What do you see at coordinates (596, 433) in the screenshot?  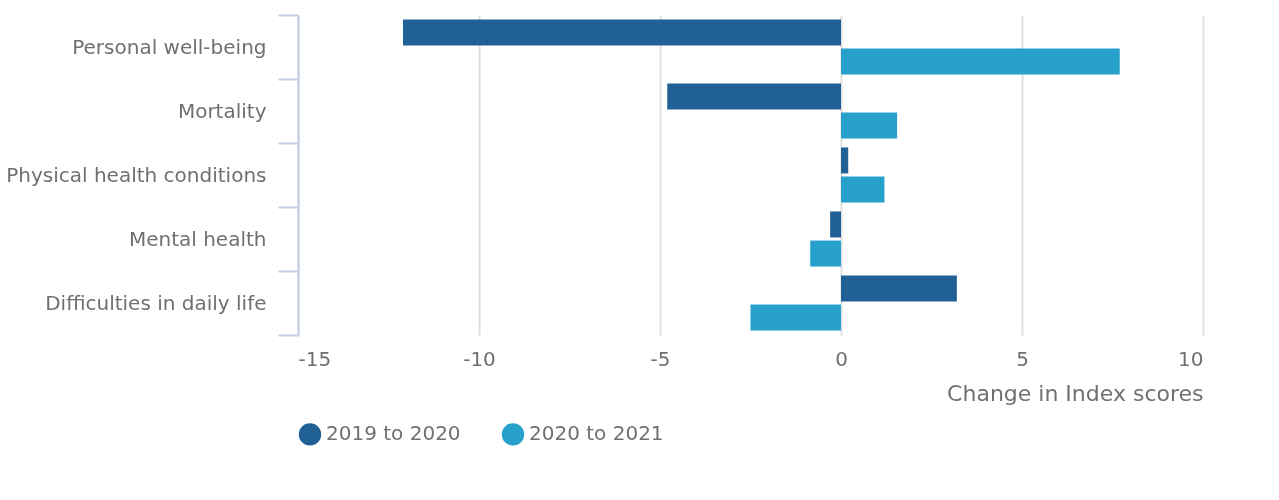 I see `legend-label: 2020 to 2021` at bounding box center [596, 433].